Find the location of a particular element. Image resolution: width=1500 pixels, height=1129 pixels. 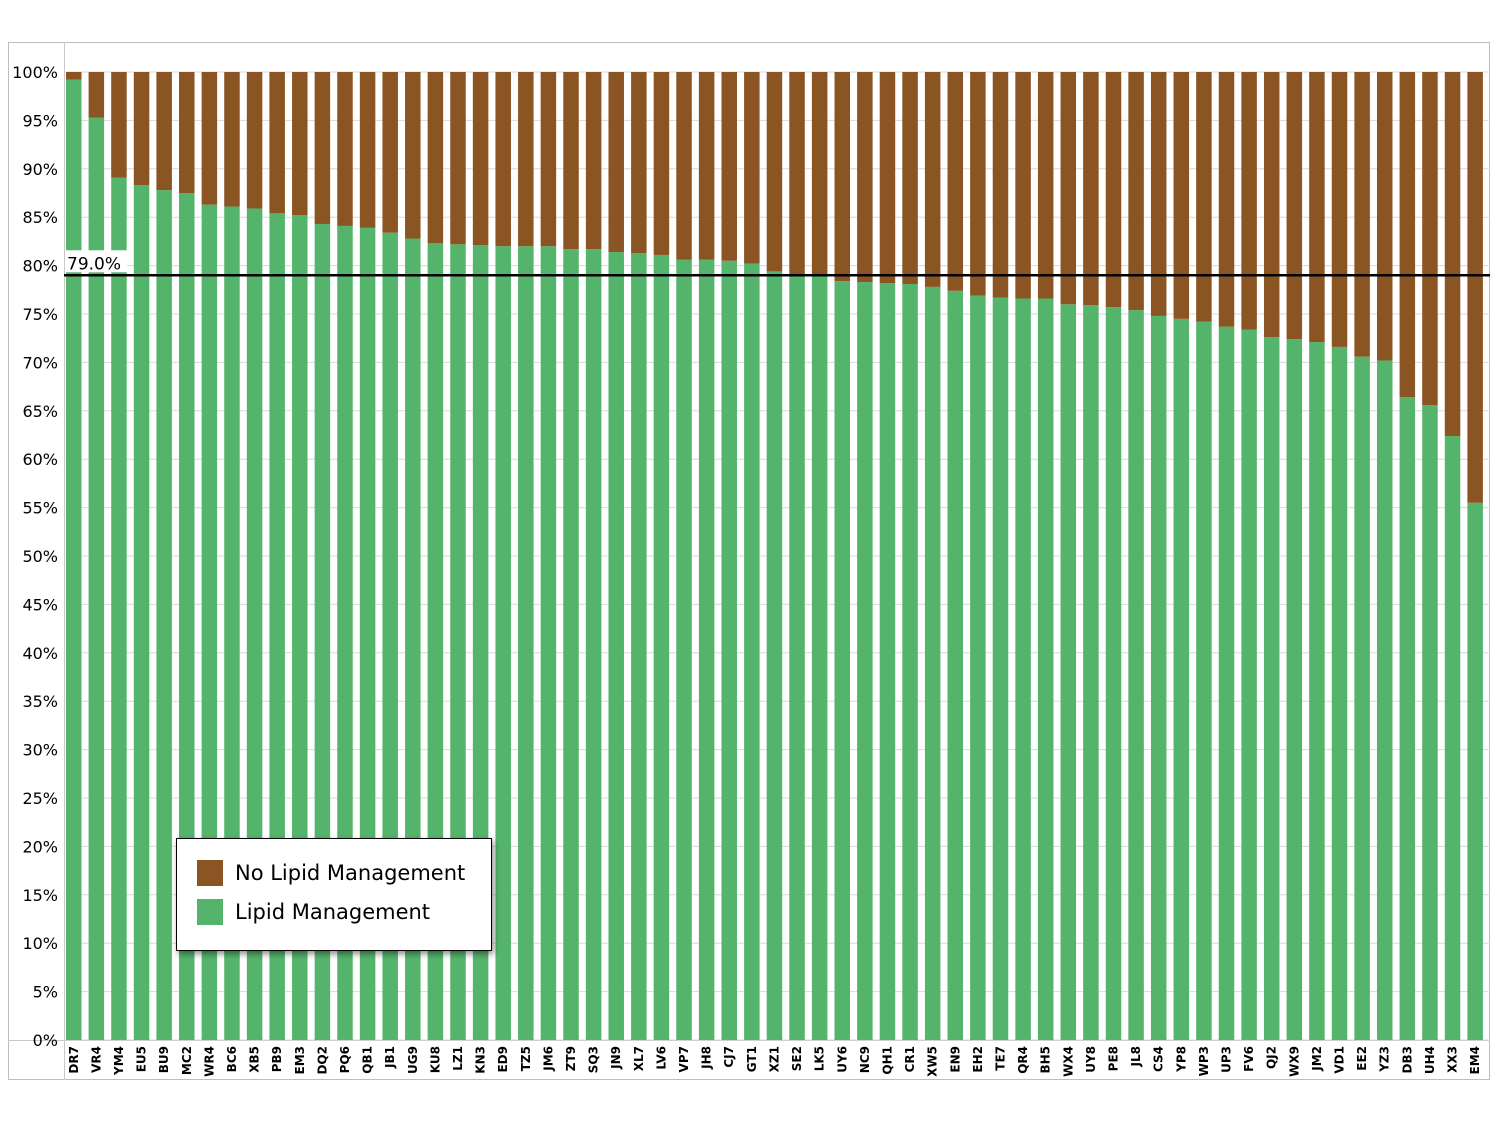

x-tick-label: JB1 is located at coordinates (390, 1057).